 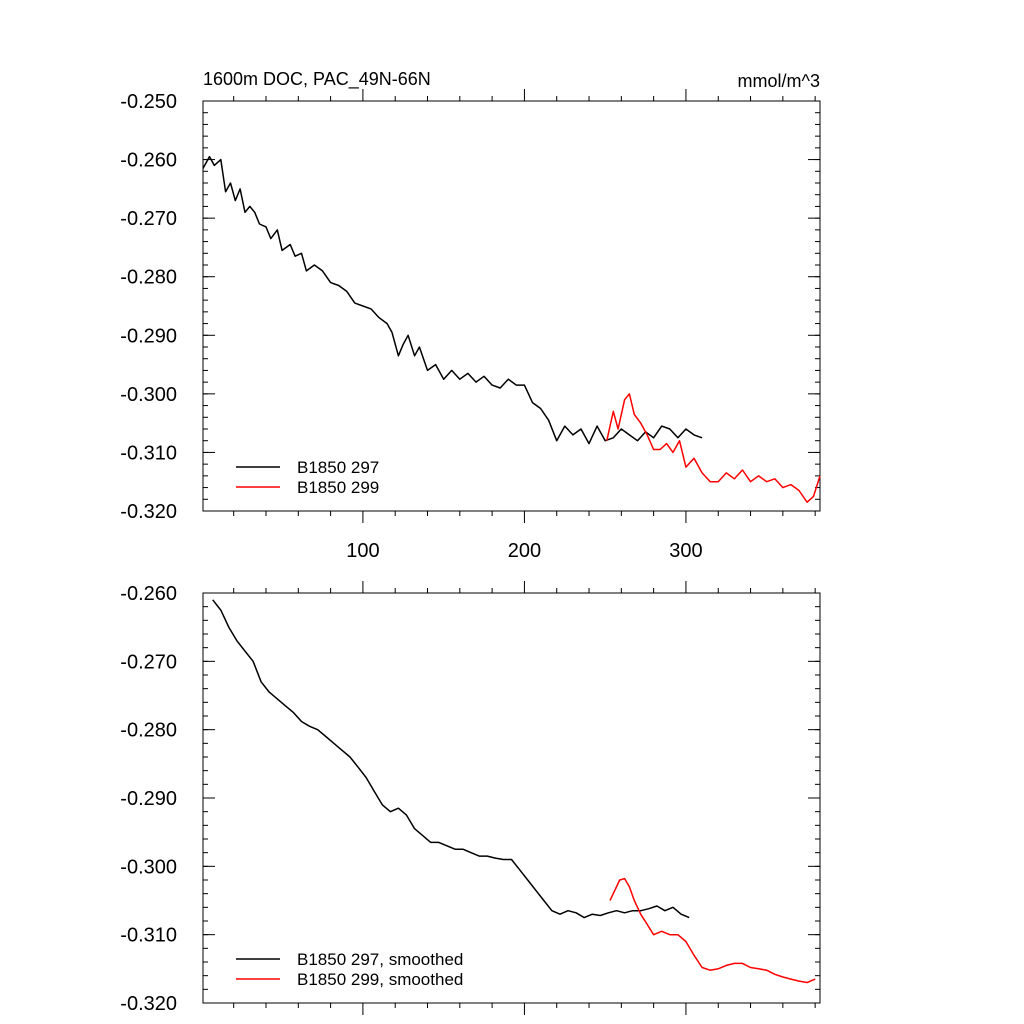 What do you see at coordinates (779, 81) in the screenshot?
I see `top-panel-units: mmol/m^3` at bounding box center [779, 81].